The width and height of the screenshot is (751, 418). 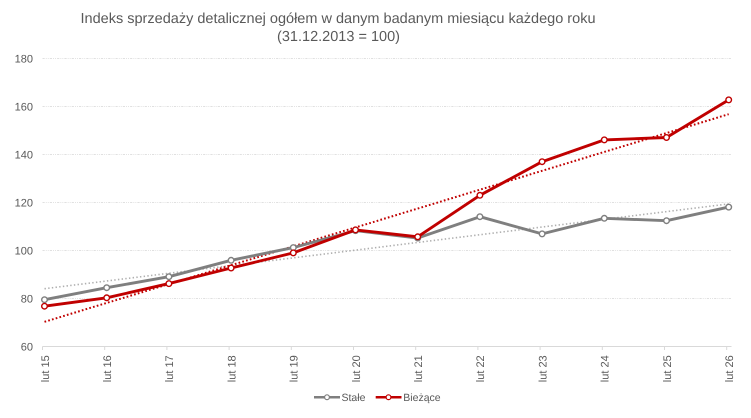 What do you see at coordinates (108, 368) in the screenshot?
I see `svg-text: lut 16` at bounding box center [108, 368].